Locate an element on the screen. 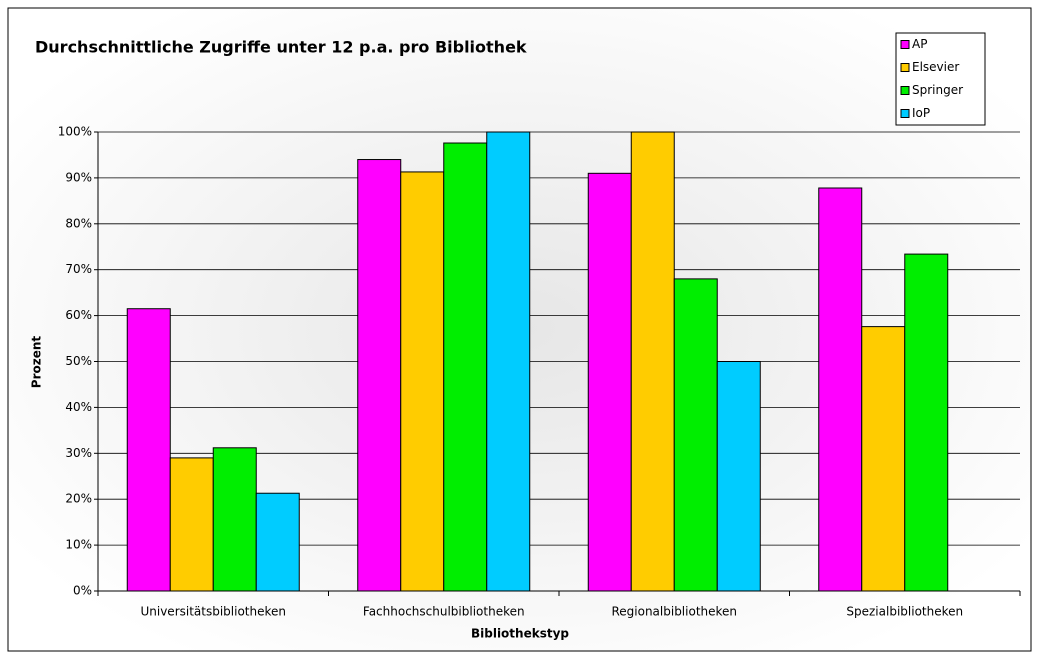  legend-label: IoP is located at coordinates (921, 113).